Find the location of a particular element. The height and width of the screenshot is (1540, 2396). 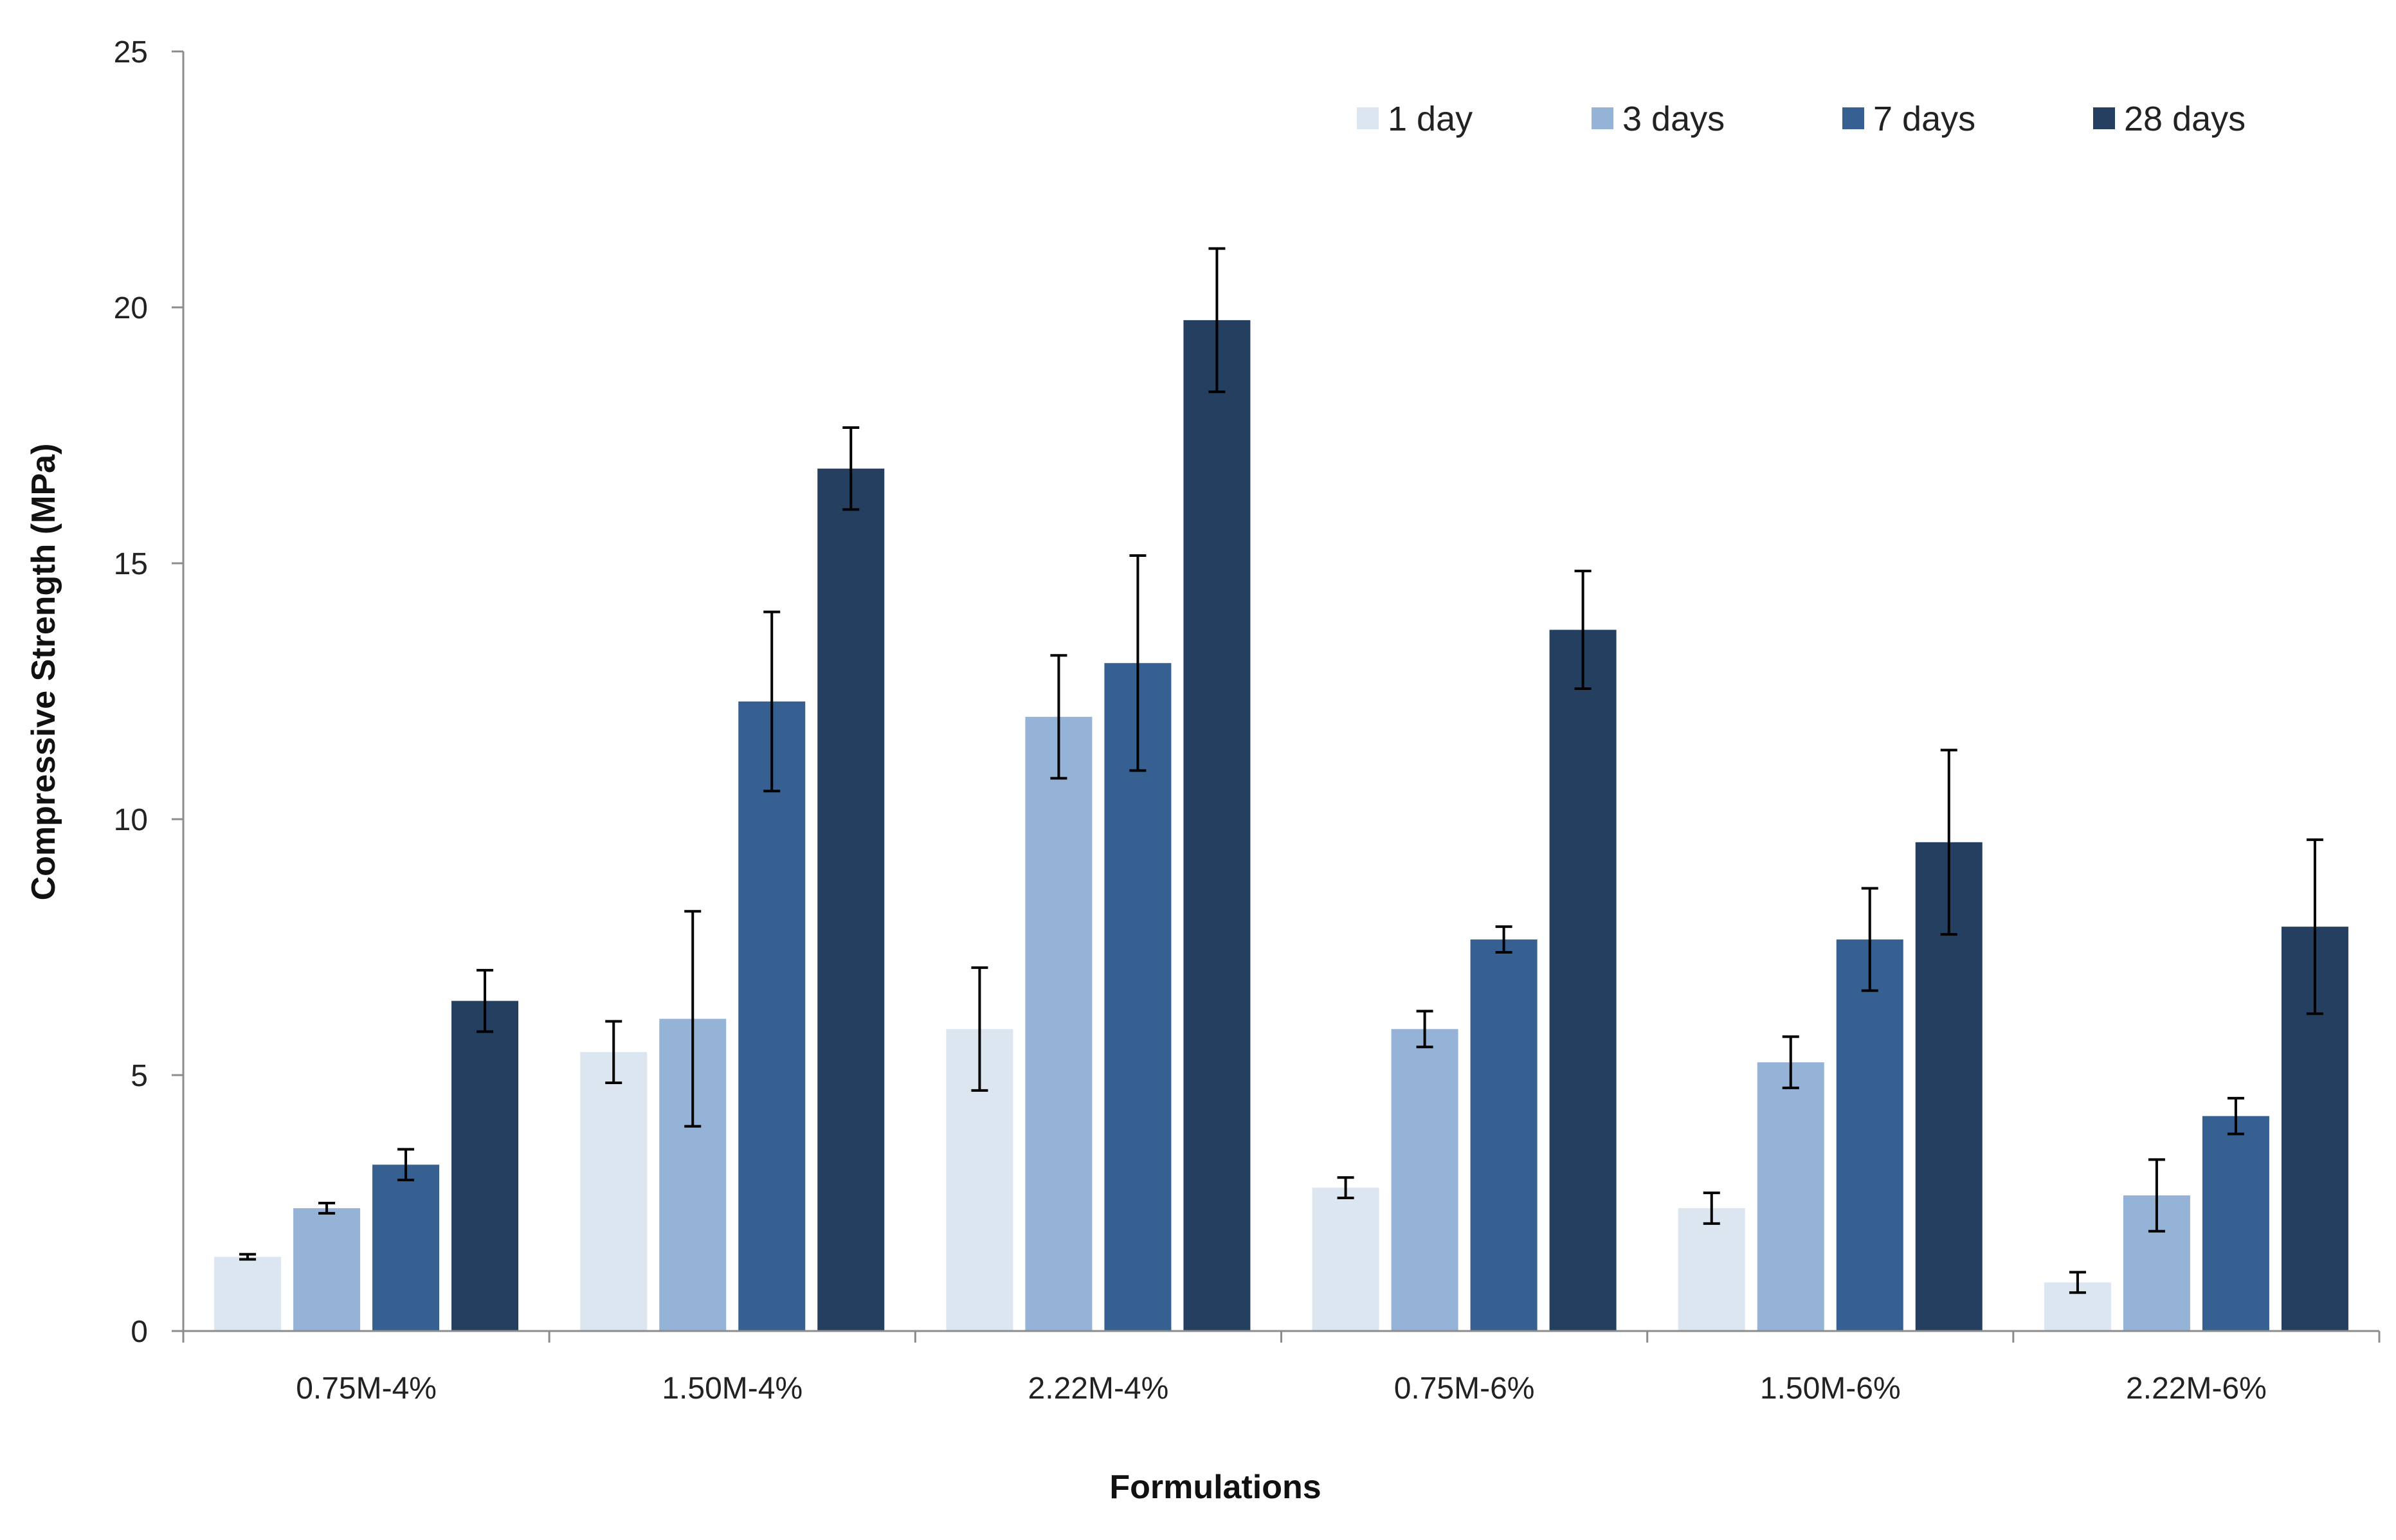

x-tick-label: 0.75M-4% is located at coordinates (366, 1389).